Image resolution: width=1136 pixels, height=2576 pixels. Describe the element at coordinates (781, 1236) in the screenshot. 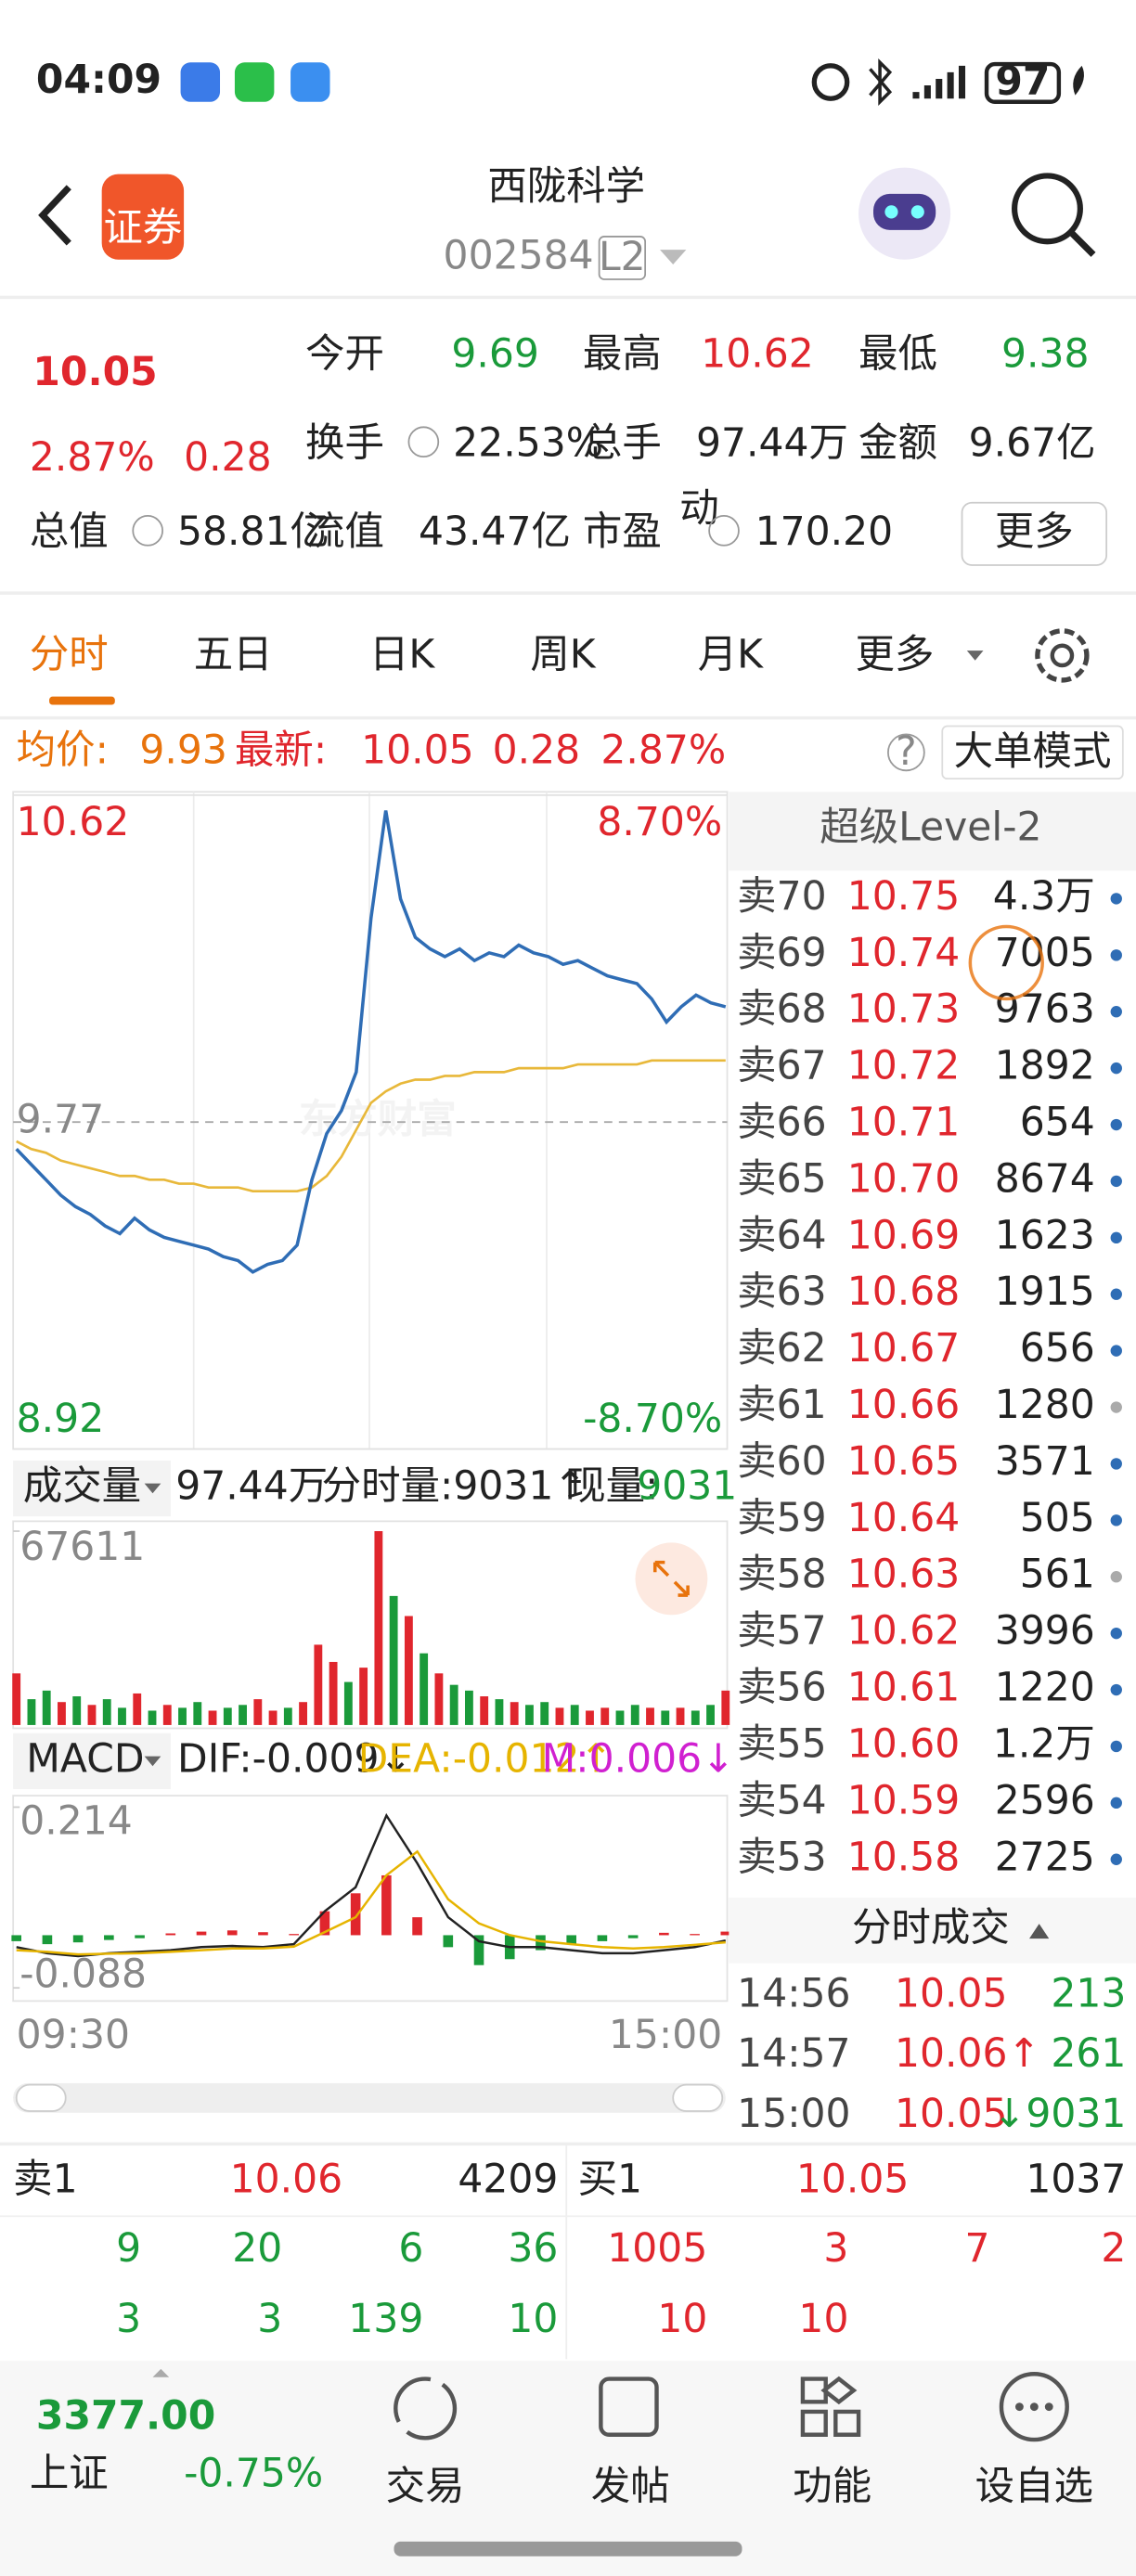

I see `ask-label: 卖64` at that location.